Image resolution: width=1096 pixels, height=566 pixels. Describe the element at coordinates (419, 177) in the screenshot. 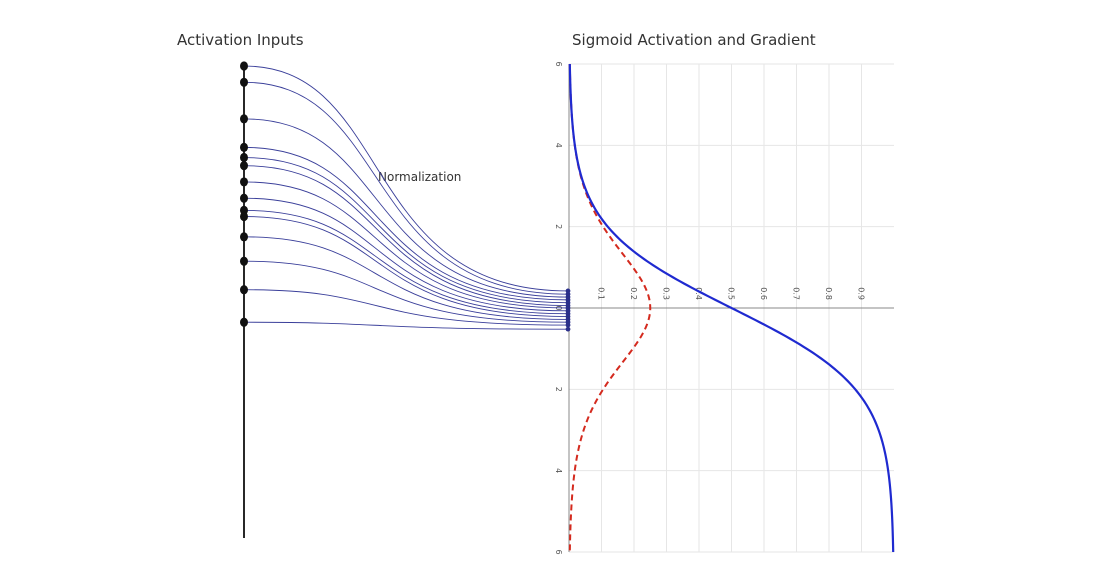

I see `normalization-label: Normalization` at that location.